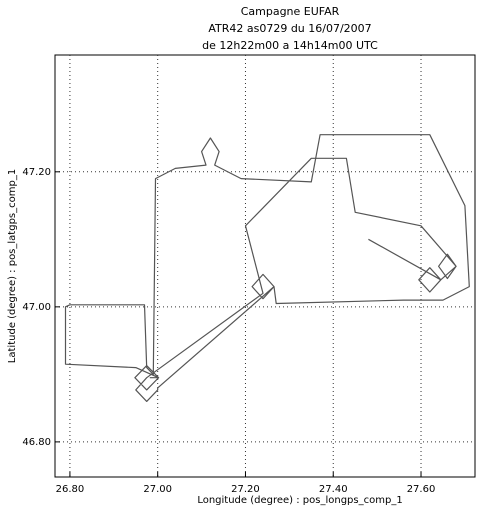  What do you see at coordinates (36, 172) in the screenshot?
I see `y-tick-label: 47.20` at bounding box center [36, 172].